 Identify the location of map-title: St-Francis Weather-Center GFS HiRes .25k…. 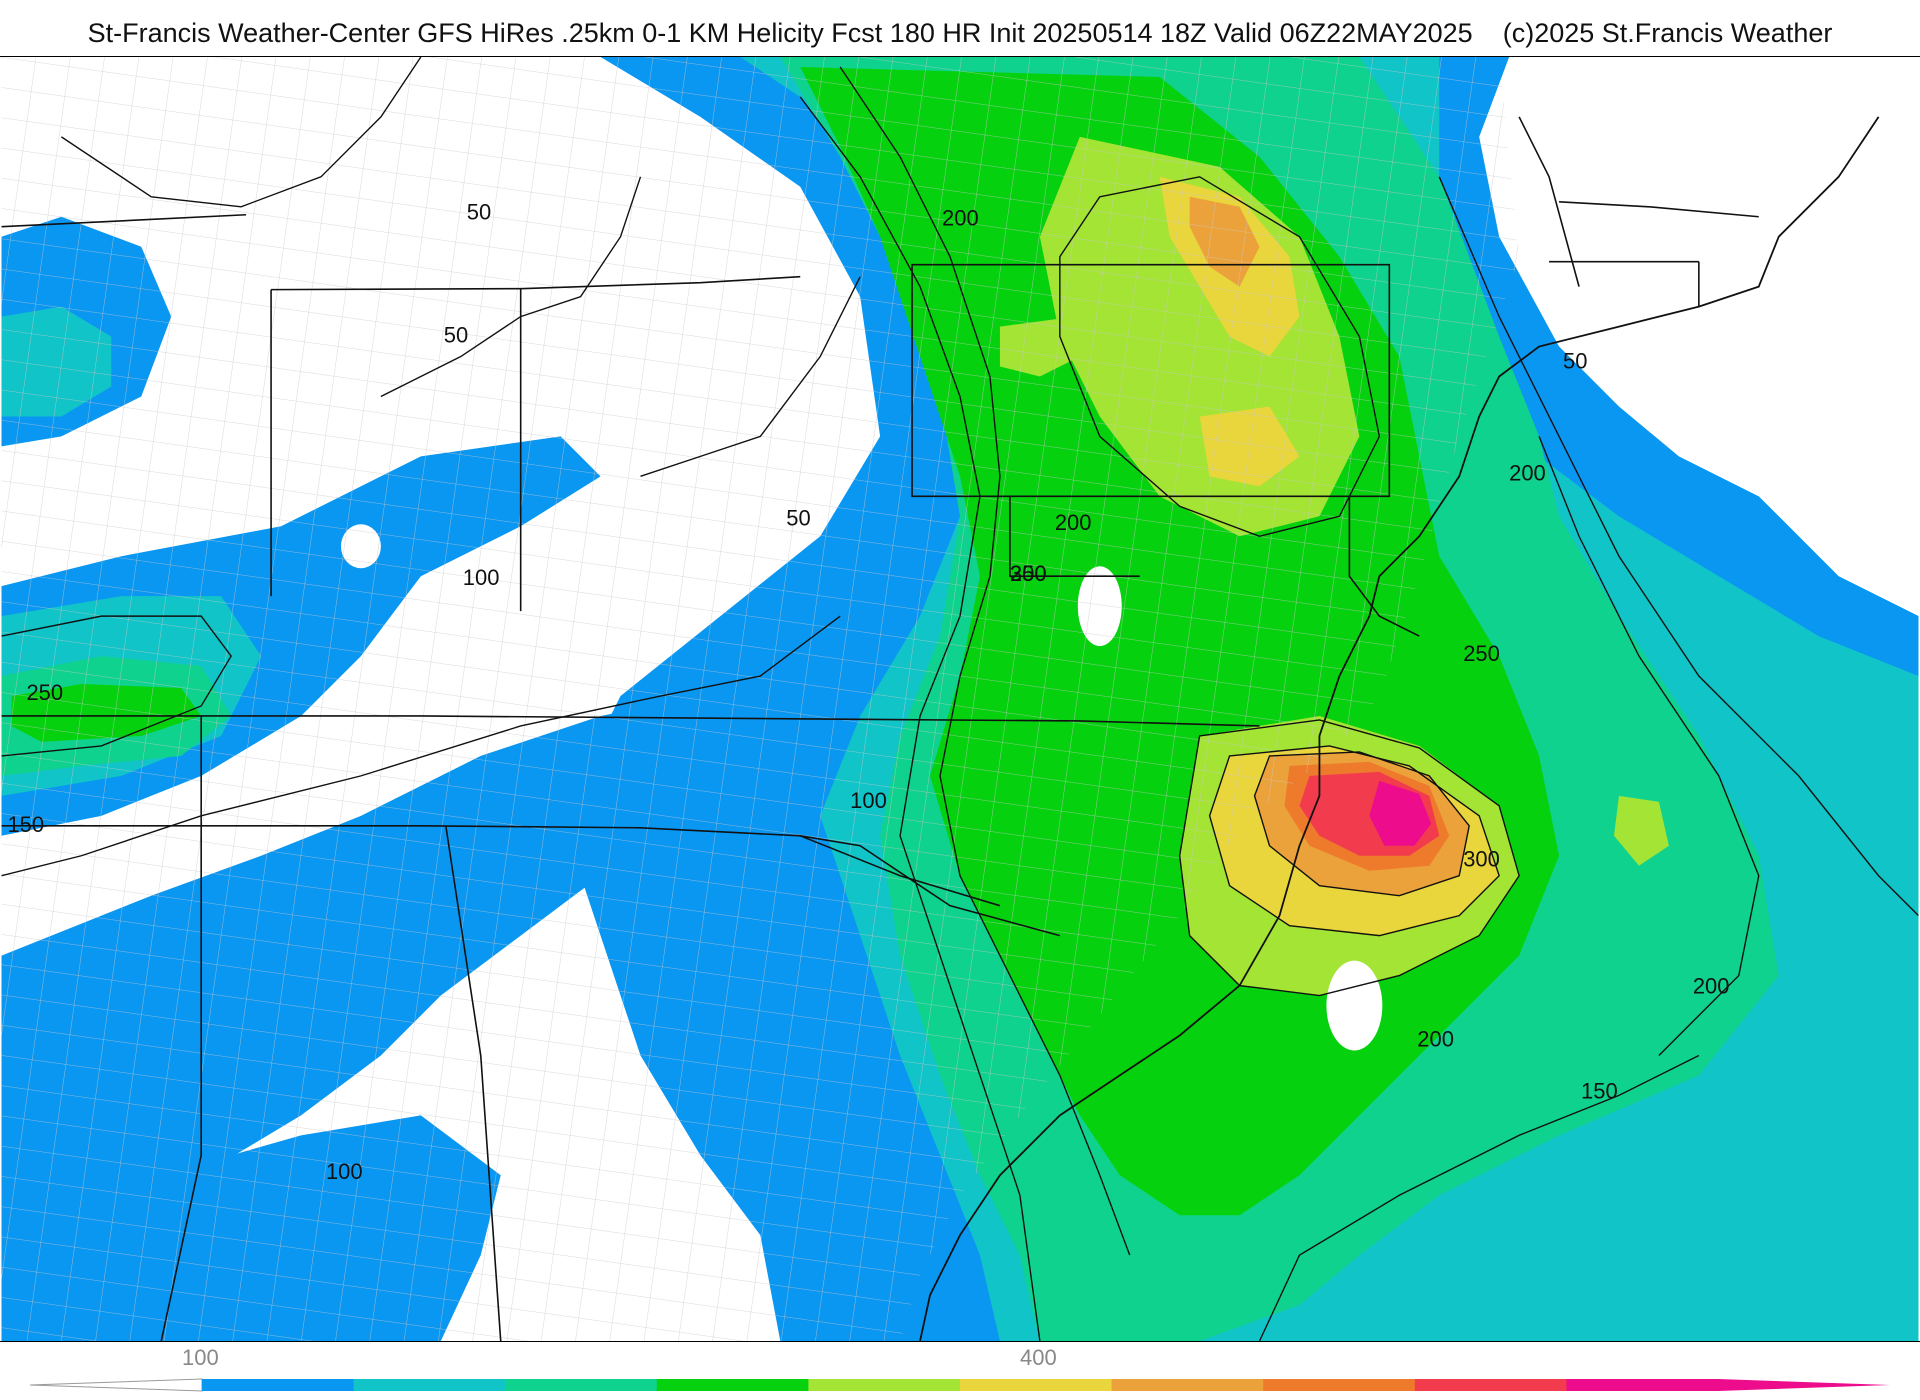
(960, 28).